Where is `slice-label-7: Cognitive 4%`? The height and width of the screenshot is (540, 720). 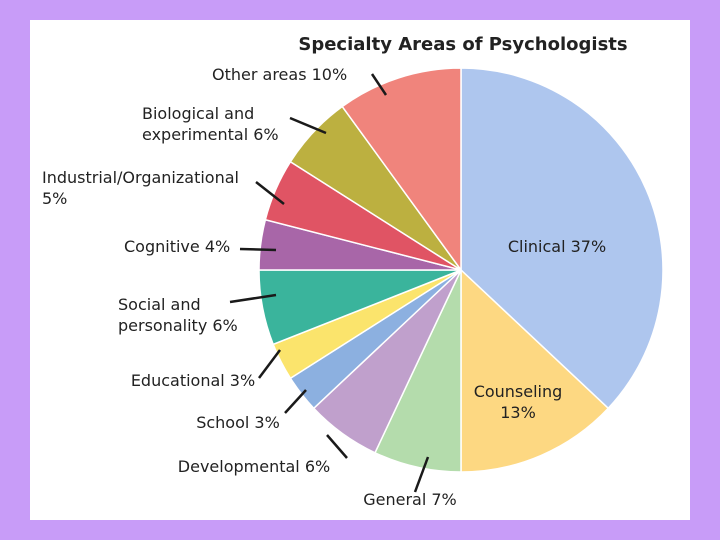 slice-label-7: Cognitive 4% is located at coordinates (177, 246).